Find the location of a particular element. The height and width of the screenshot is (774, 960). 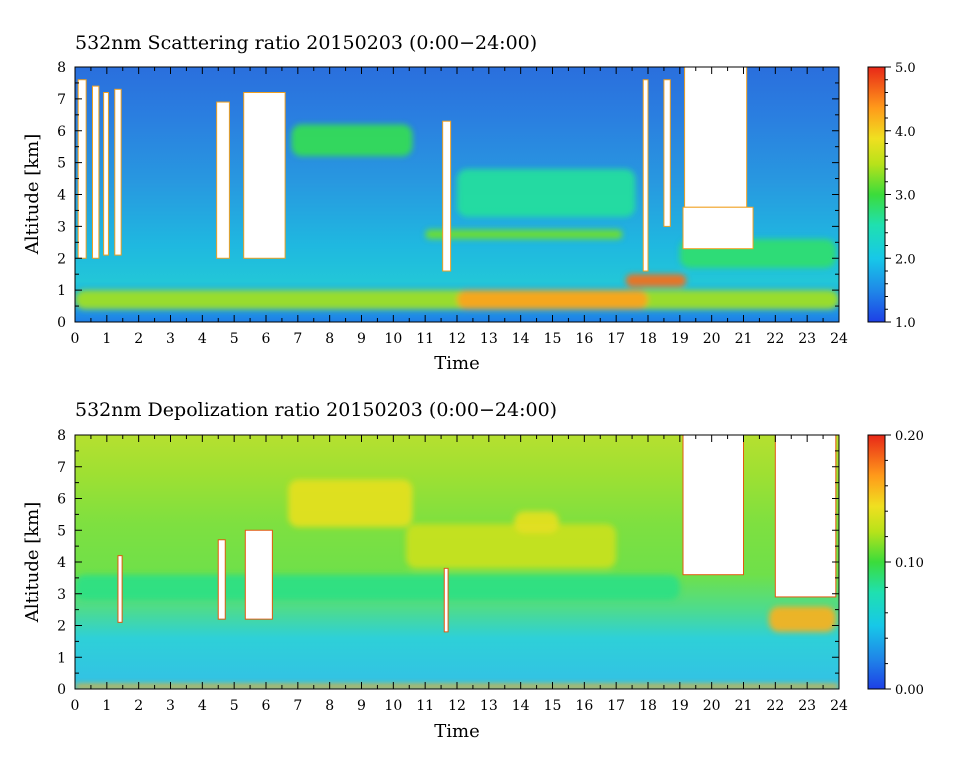

x-tick-label: 15 is located at coordinates (553, 339).